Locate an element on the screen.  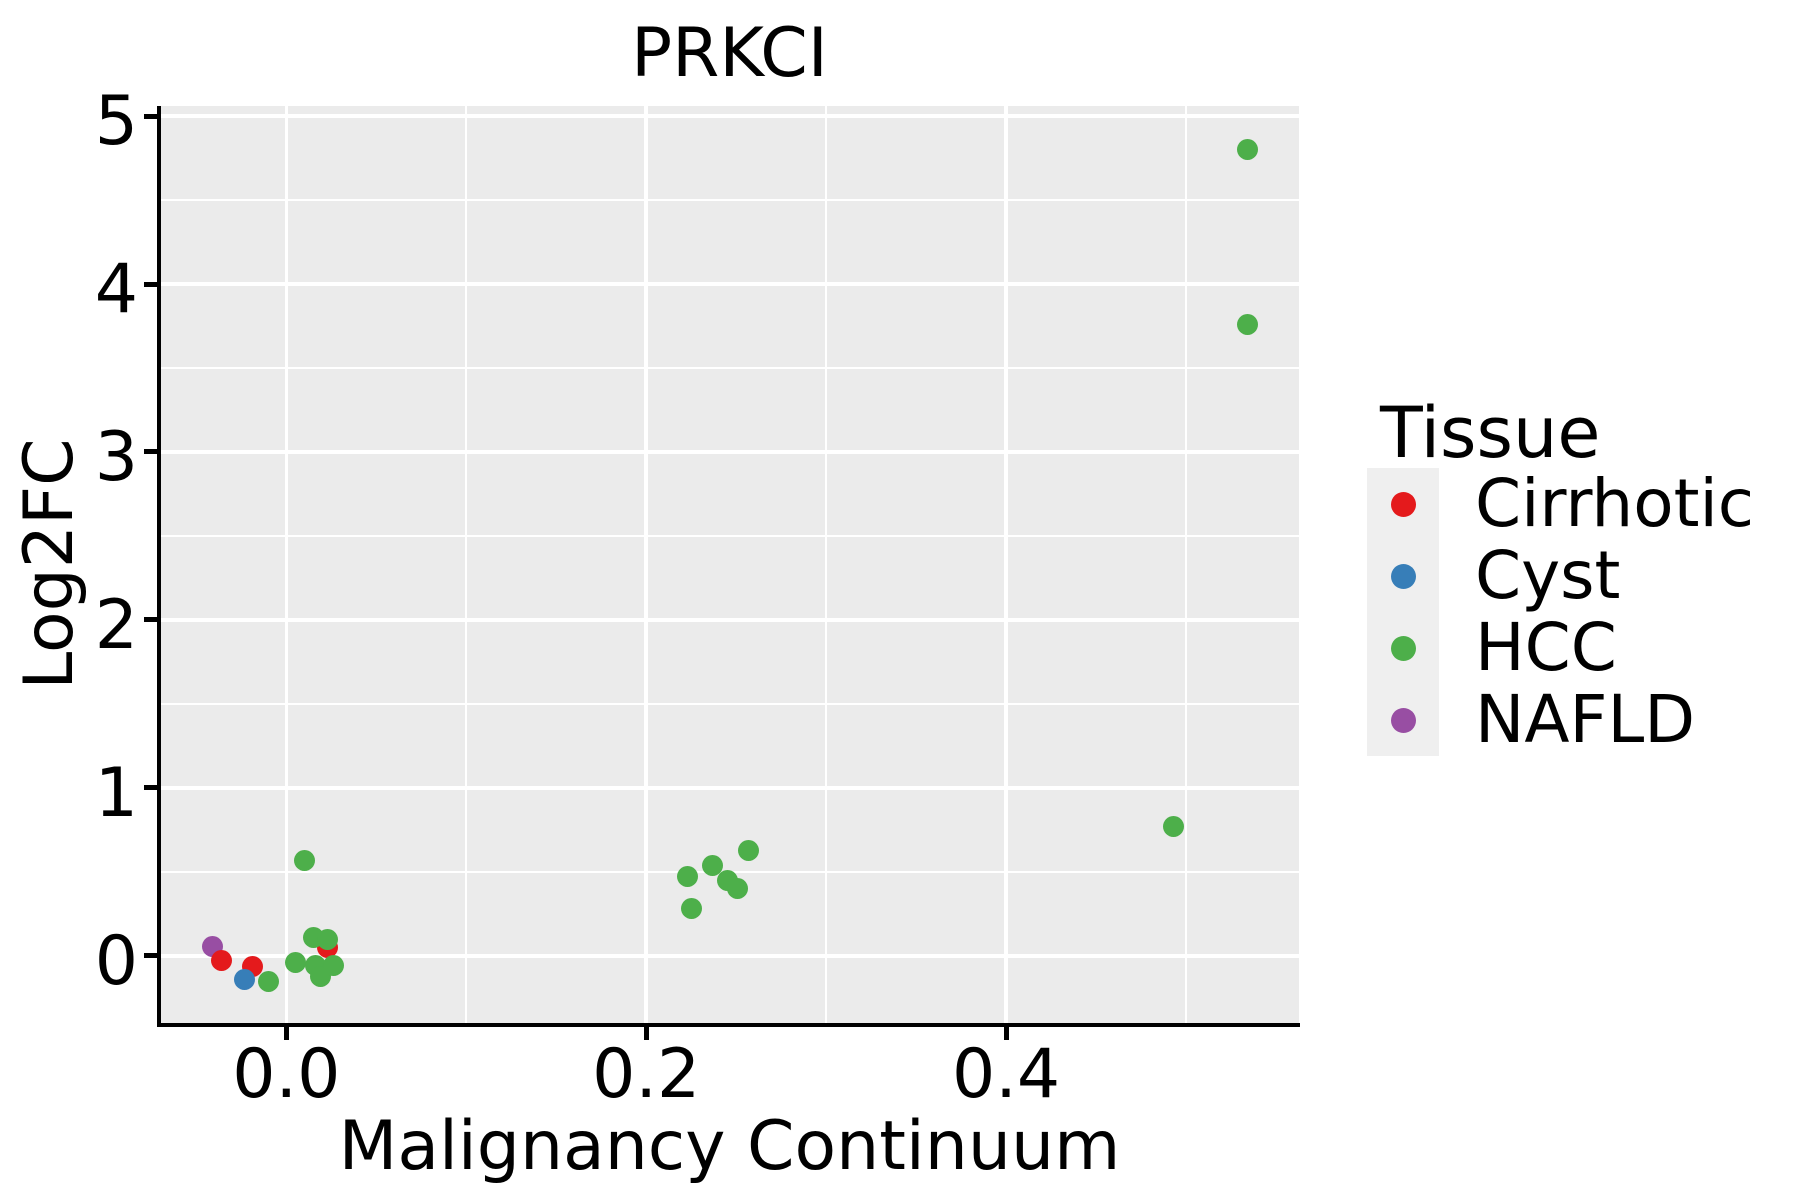
legend-key-cirrhotic is located at coordinates (1403, 504).